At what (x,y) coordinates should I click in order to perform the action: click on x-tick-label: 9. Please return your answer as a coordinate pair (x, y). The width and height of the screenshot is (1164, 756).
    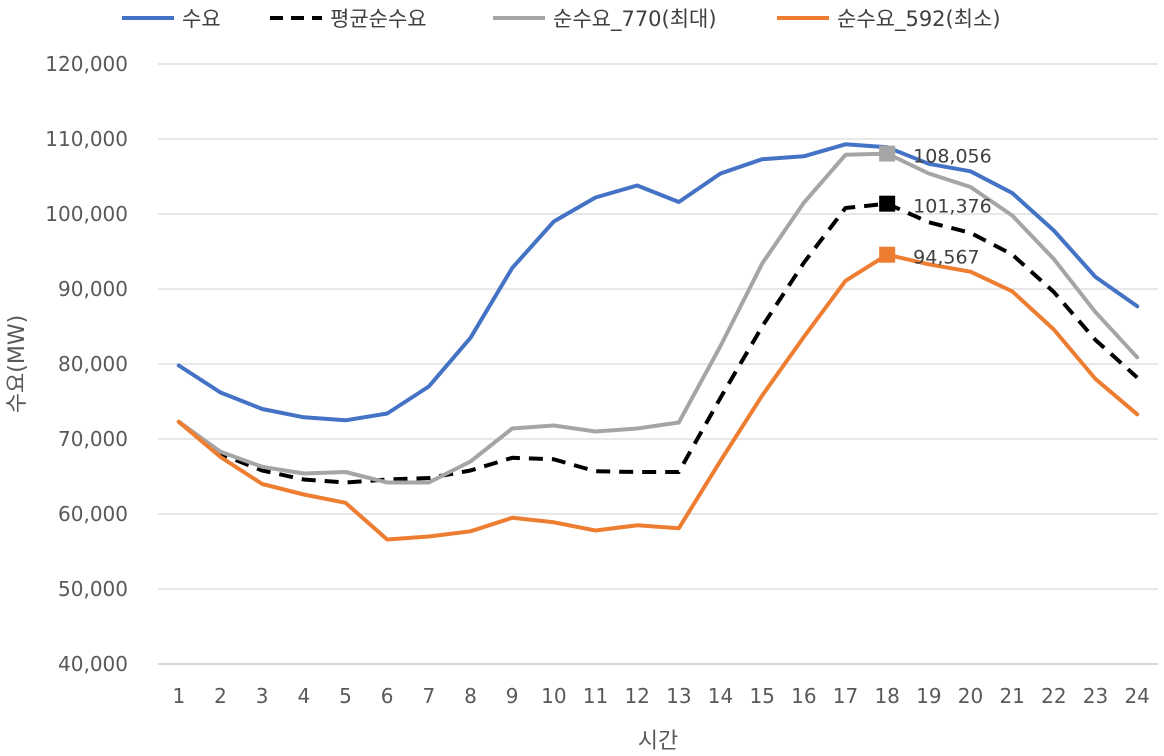
    Looking at the image, I should click on (512, 696).